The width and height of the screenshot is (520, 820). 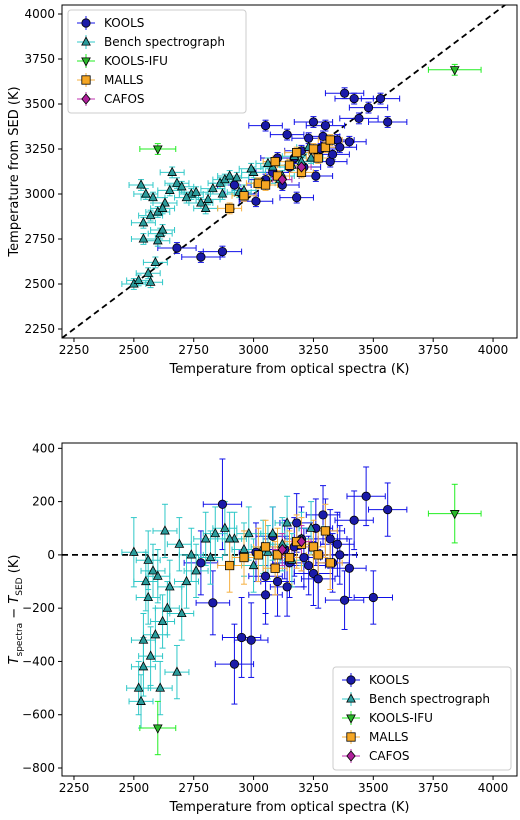 I want to click on y-tick-label: −800, so click(x=38, y=768).